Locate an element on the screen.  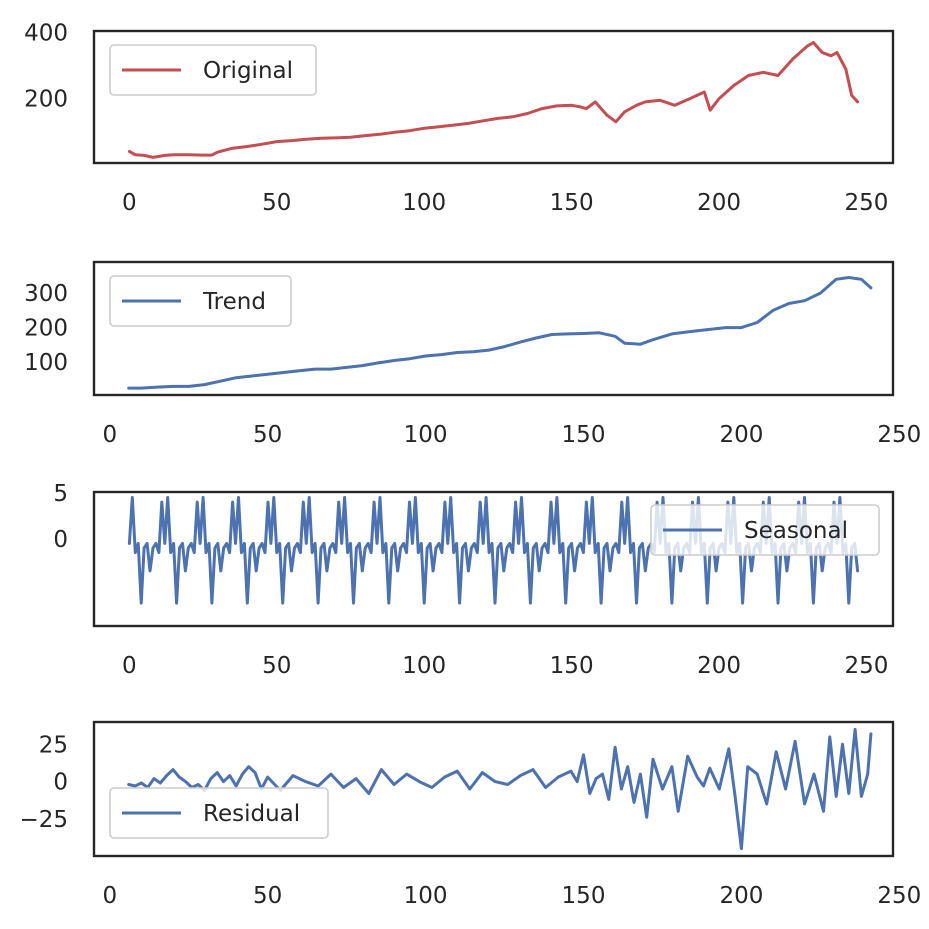
residual-x-tick-label: 100 is located at coordinates (426, 896).